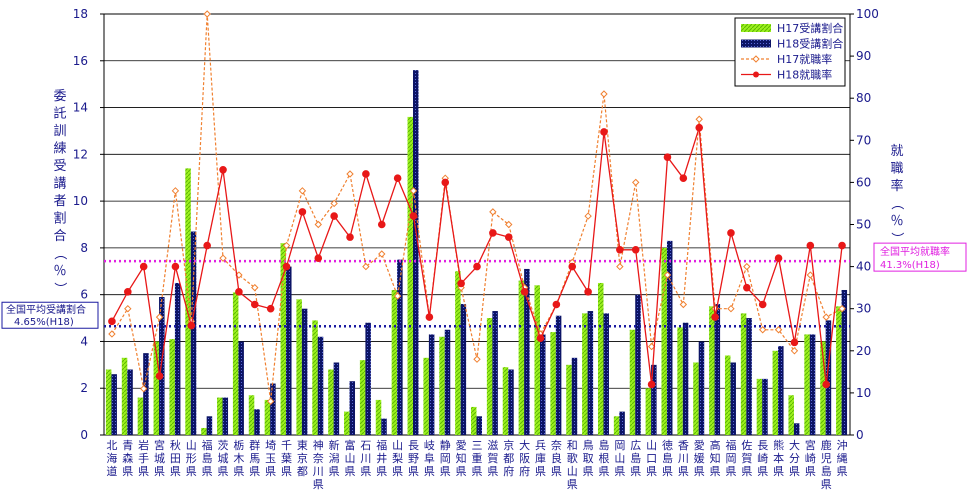 This screenshot has width=969, height=497. Describe the element at coordinates (59, 166) in the screenshot. I see `y-left-axis-title-char: 受` at that location.